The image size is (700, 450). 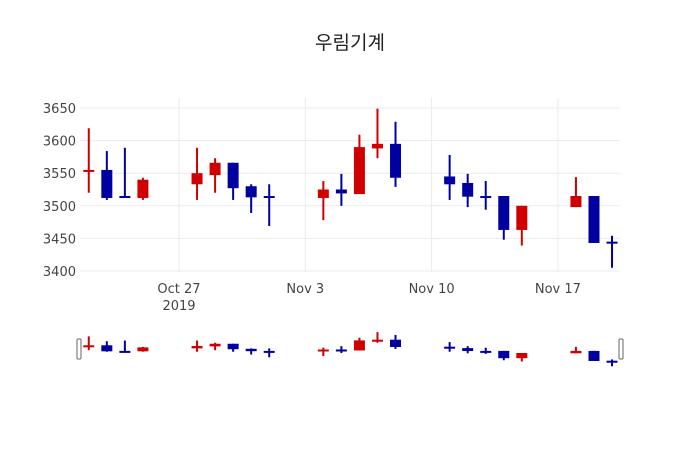 What do you see at coordinates (59, 272) in the screenshot?
I see `y-tick-label: 3400` at bounding box center [59, 272].